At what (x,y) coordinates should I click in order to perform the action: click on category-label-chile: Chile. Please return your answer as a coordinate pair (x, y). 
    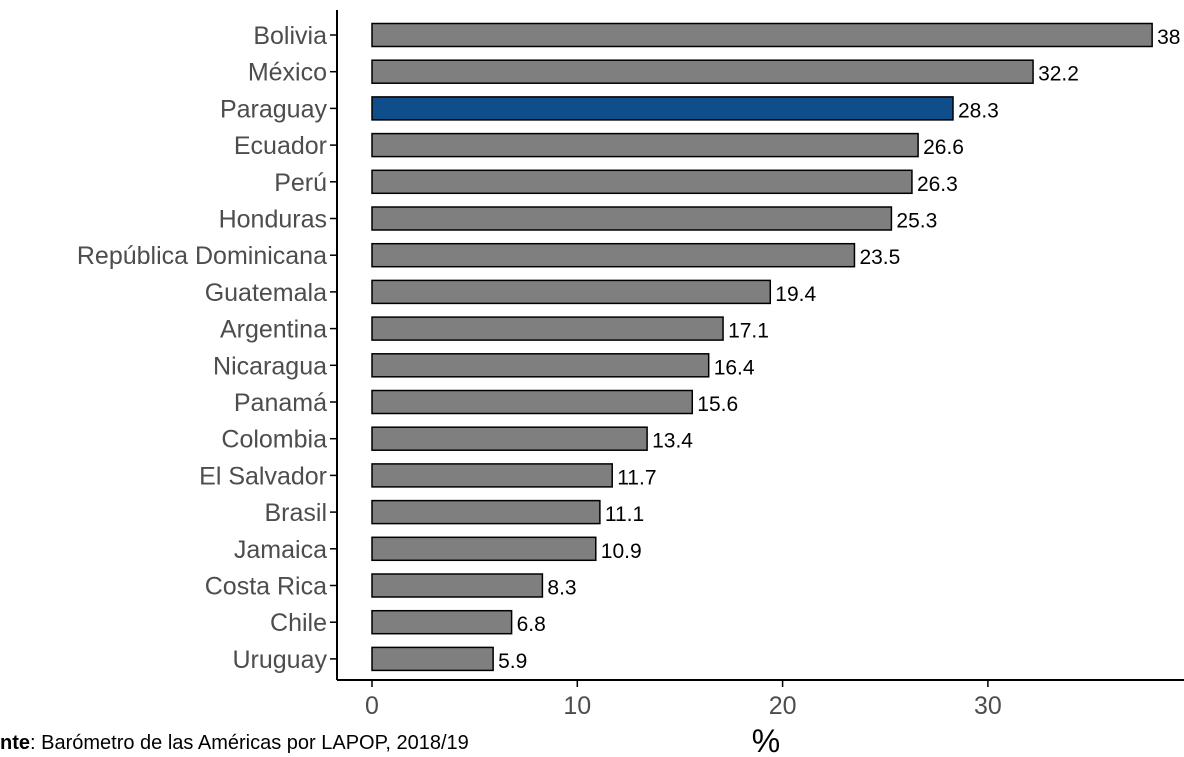
    Looking at the image, I should click on (298, 623).